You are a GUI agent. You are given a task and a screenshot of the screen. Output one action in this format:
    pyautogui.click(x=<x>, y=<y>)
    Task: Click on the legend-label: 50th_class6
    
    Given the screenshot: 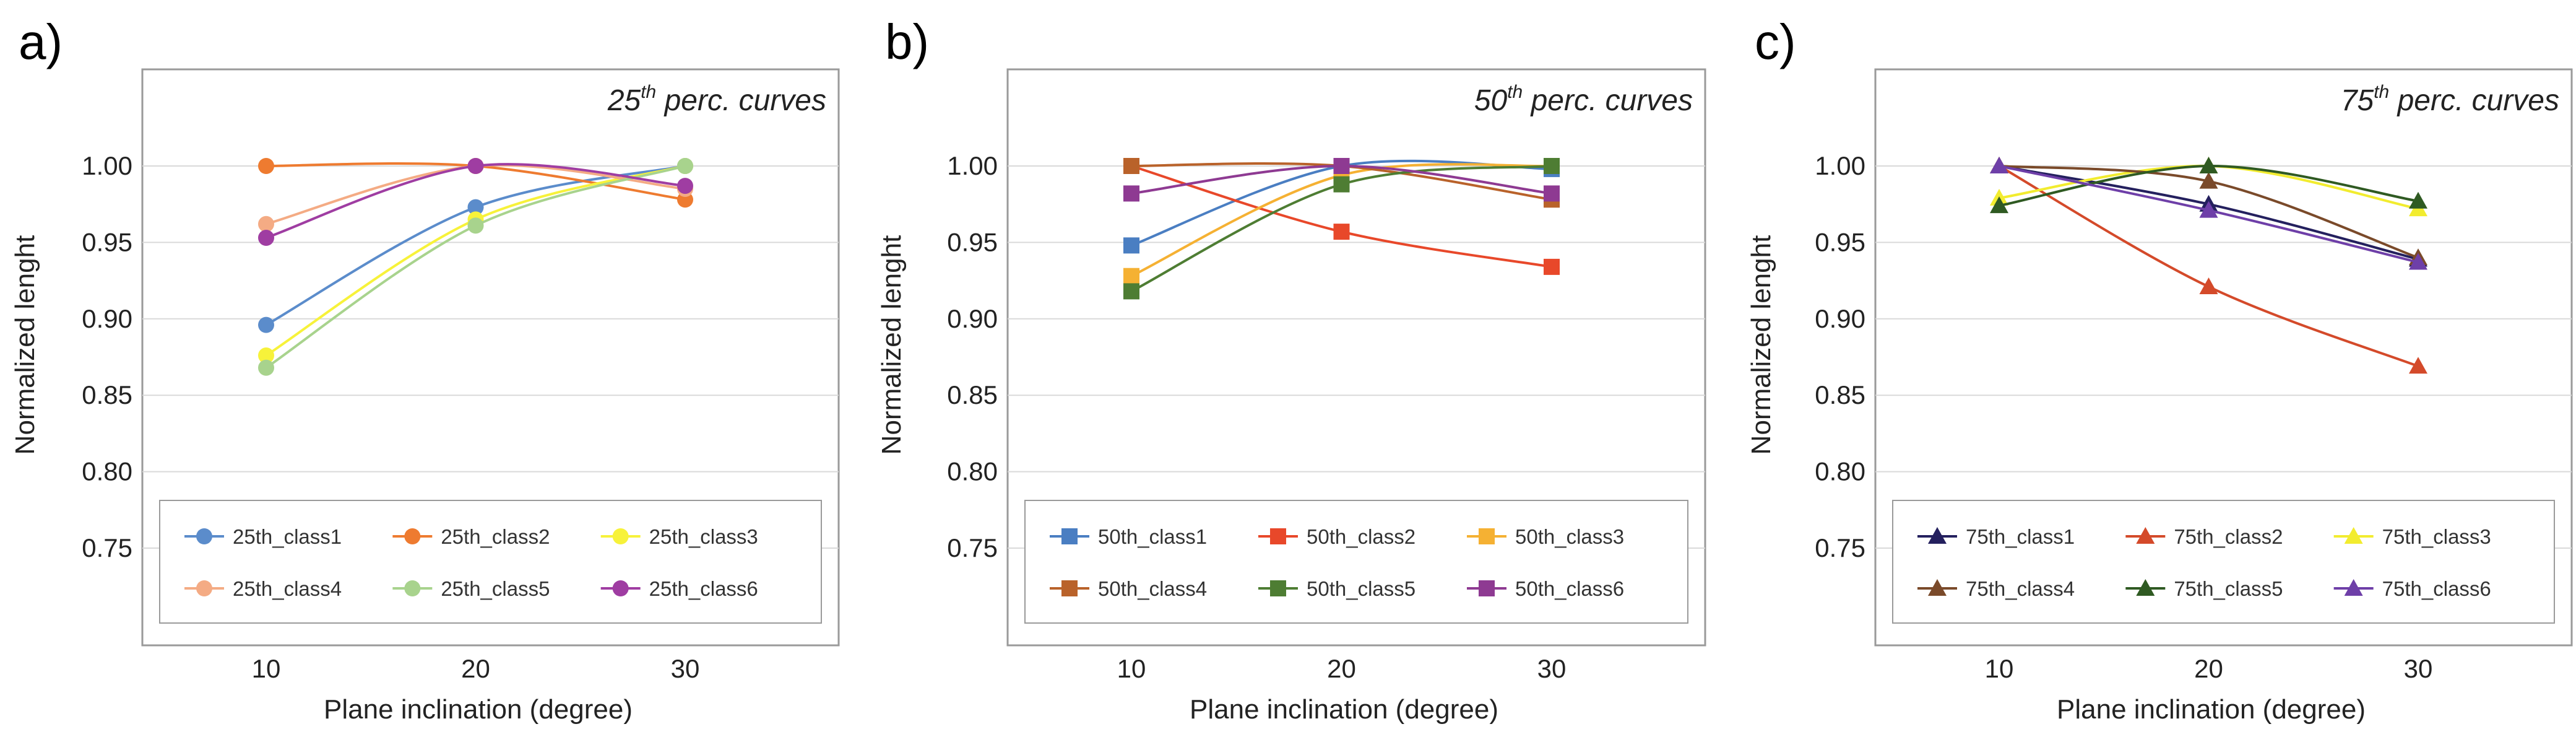 What is the action you would take?
    pyautogui.click(x=1569, y=588)
    